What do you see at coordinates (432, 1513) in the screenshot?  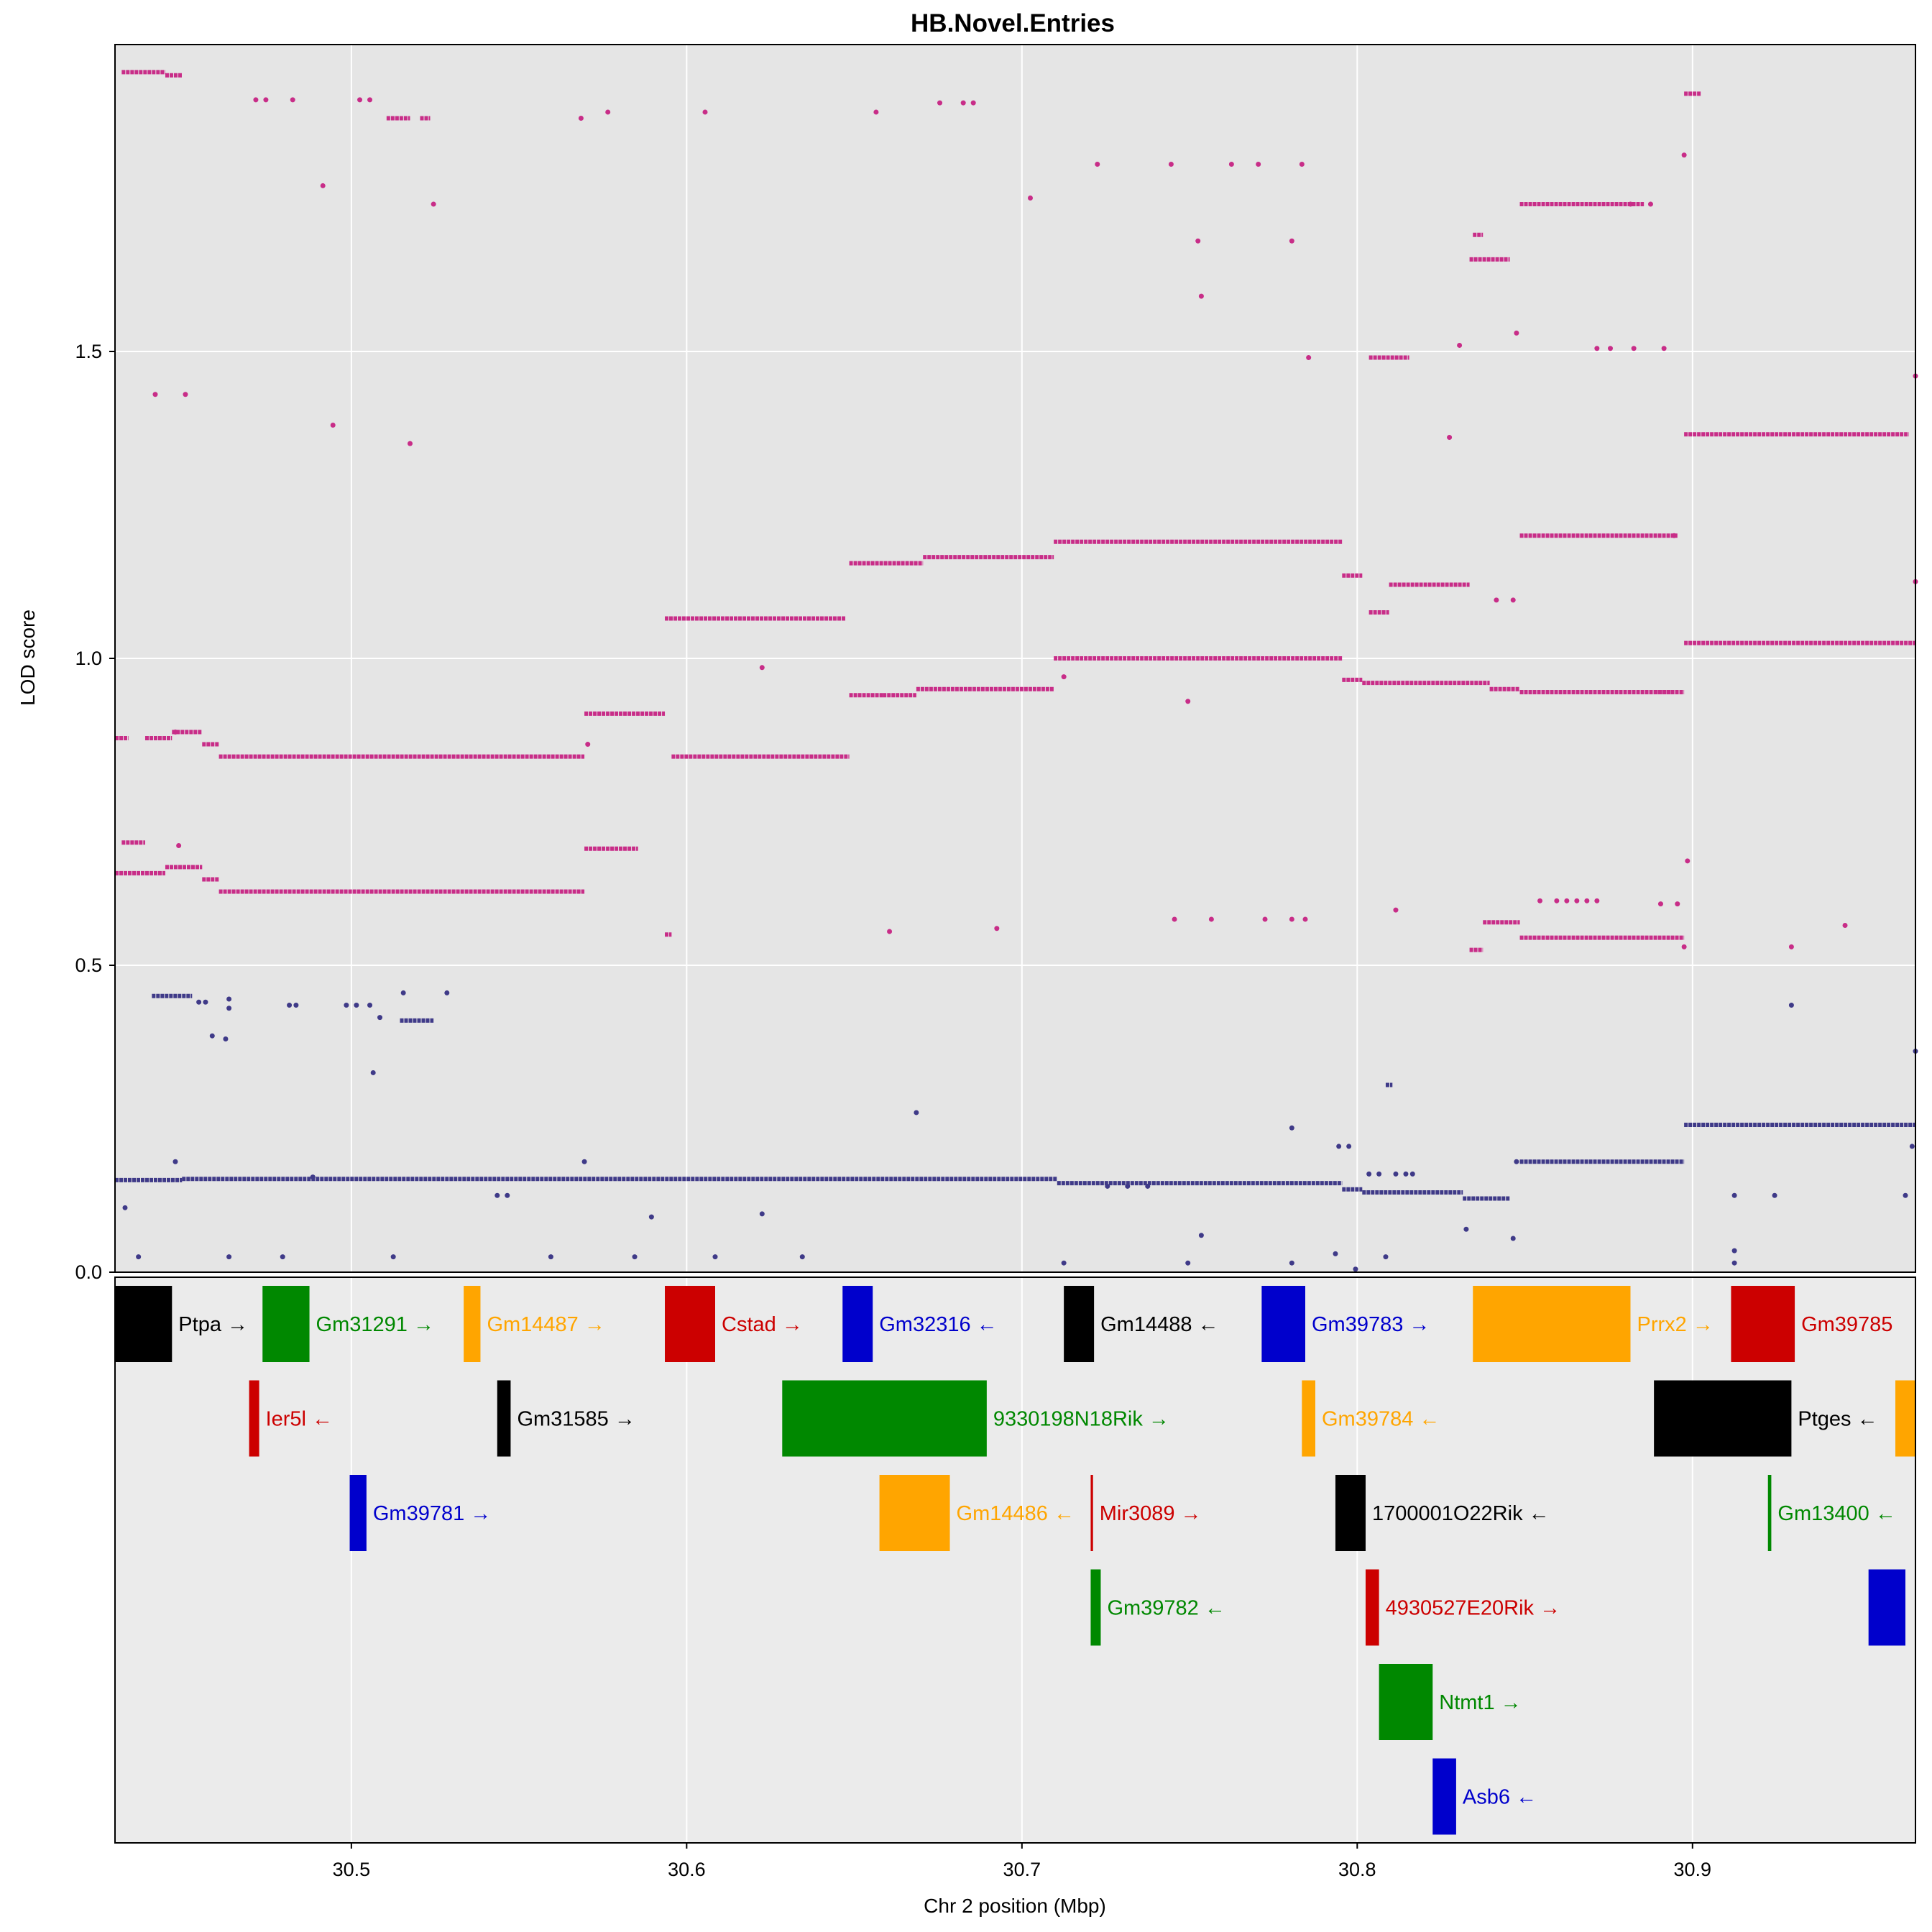 I see `gene-label: Gm39781 →` at bounding box center [432, 1513].